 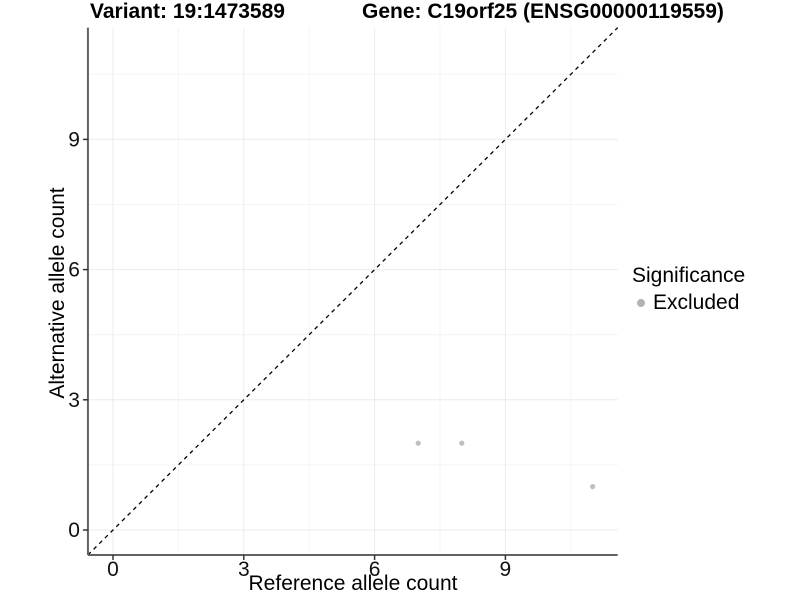 I want to click on gene-title: Gene: C19orf25 (ENSG00000119559), so click(x=543, y=11).